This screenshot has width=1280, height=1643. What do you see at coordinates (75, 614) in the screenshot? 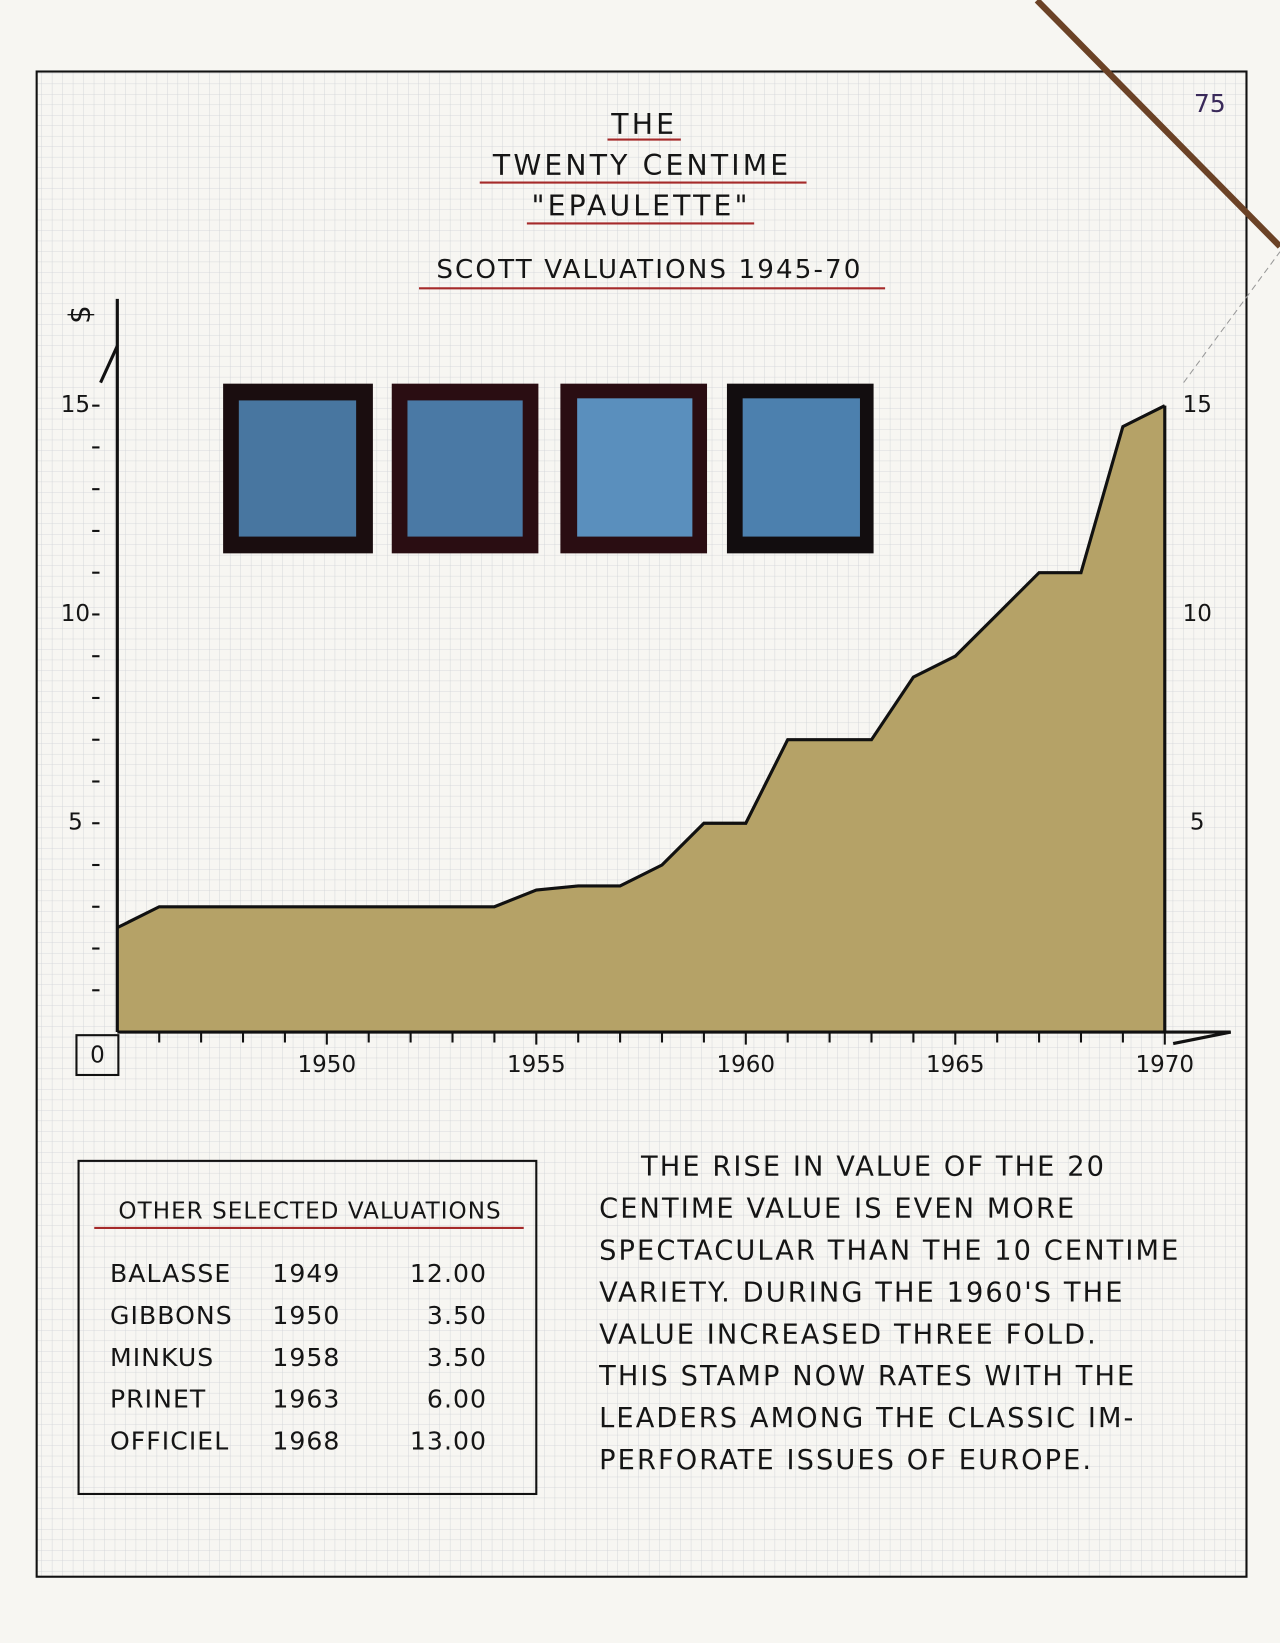
I see `y-tick-label: 10` at bounding box center [75, 614].